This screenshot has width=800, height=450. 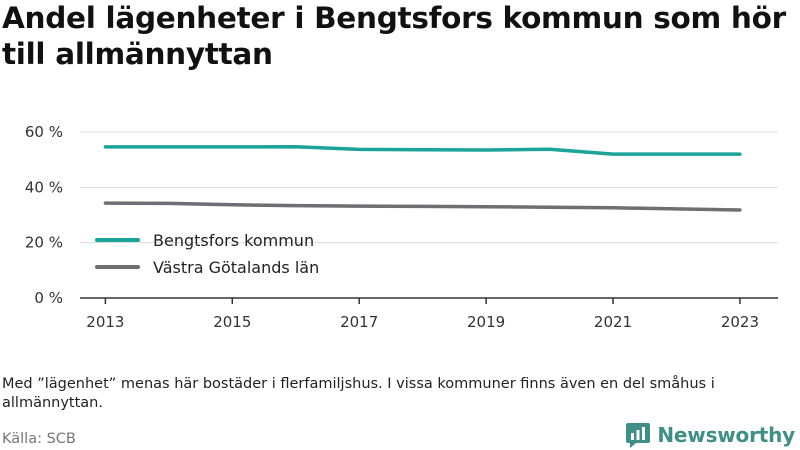 What do you see at coordinates (44, 243) in the screenshot?
I see `y-tick-label: 20 %` at bounding box center [44, 243].